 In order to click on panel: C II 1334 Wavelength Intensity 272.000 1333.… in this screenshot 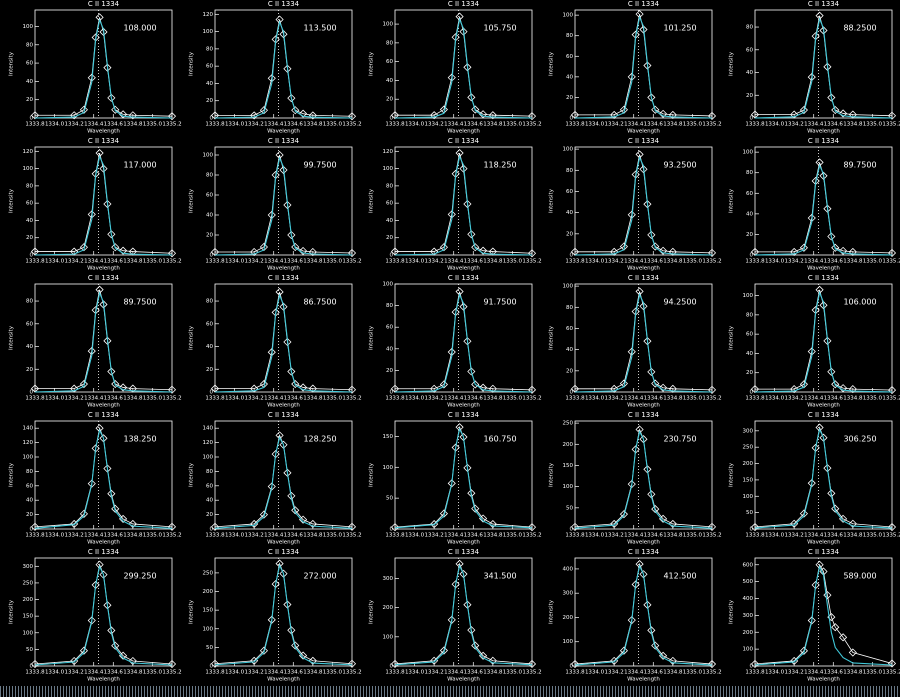, I will do `click(275, 615)`.